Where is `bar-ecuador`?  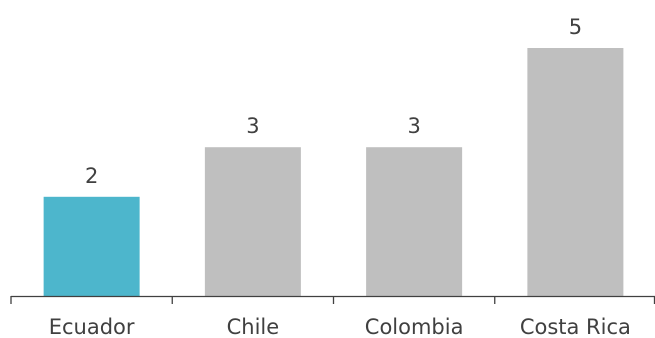 bar-ecuador is located at coordinates (91, 246).